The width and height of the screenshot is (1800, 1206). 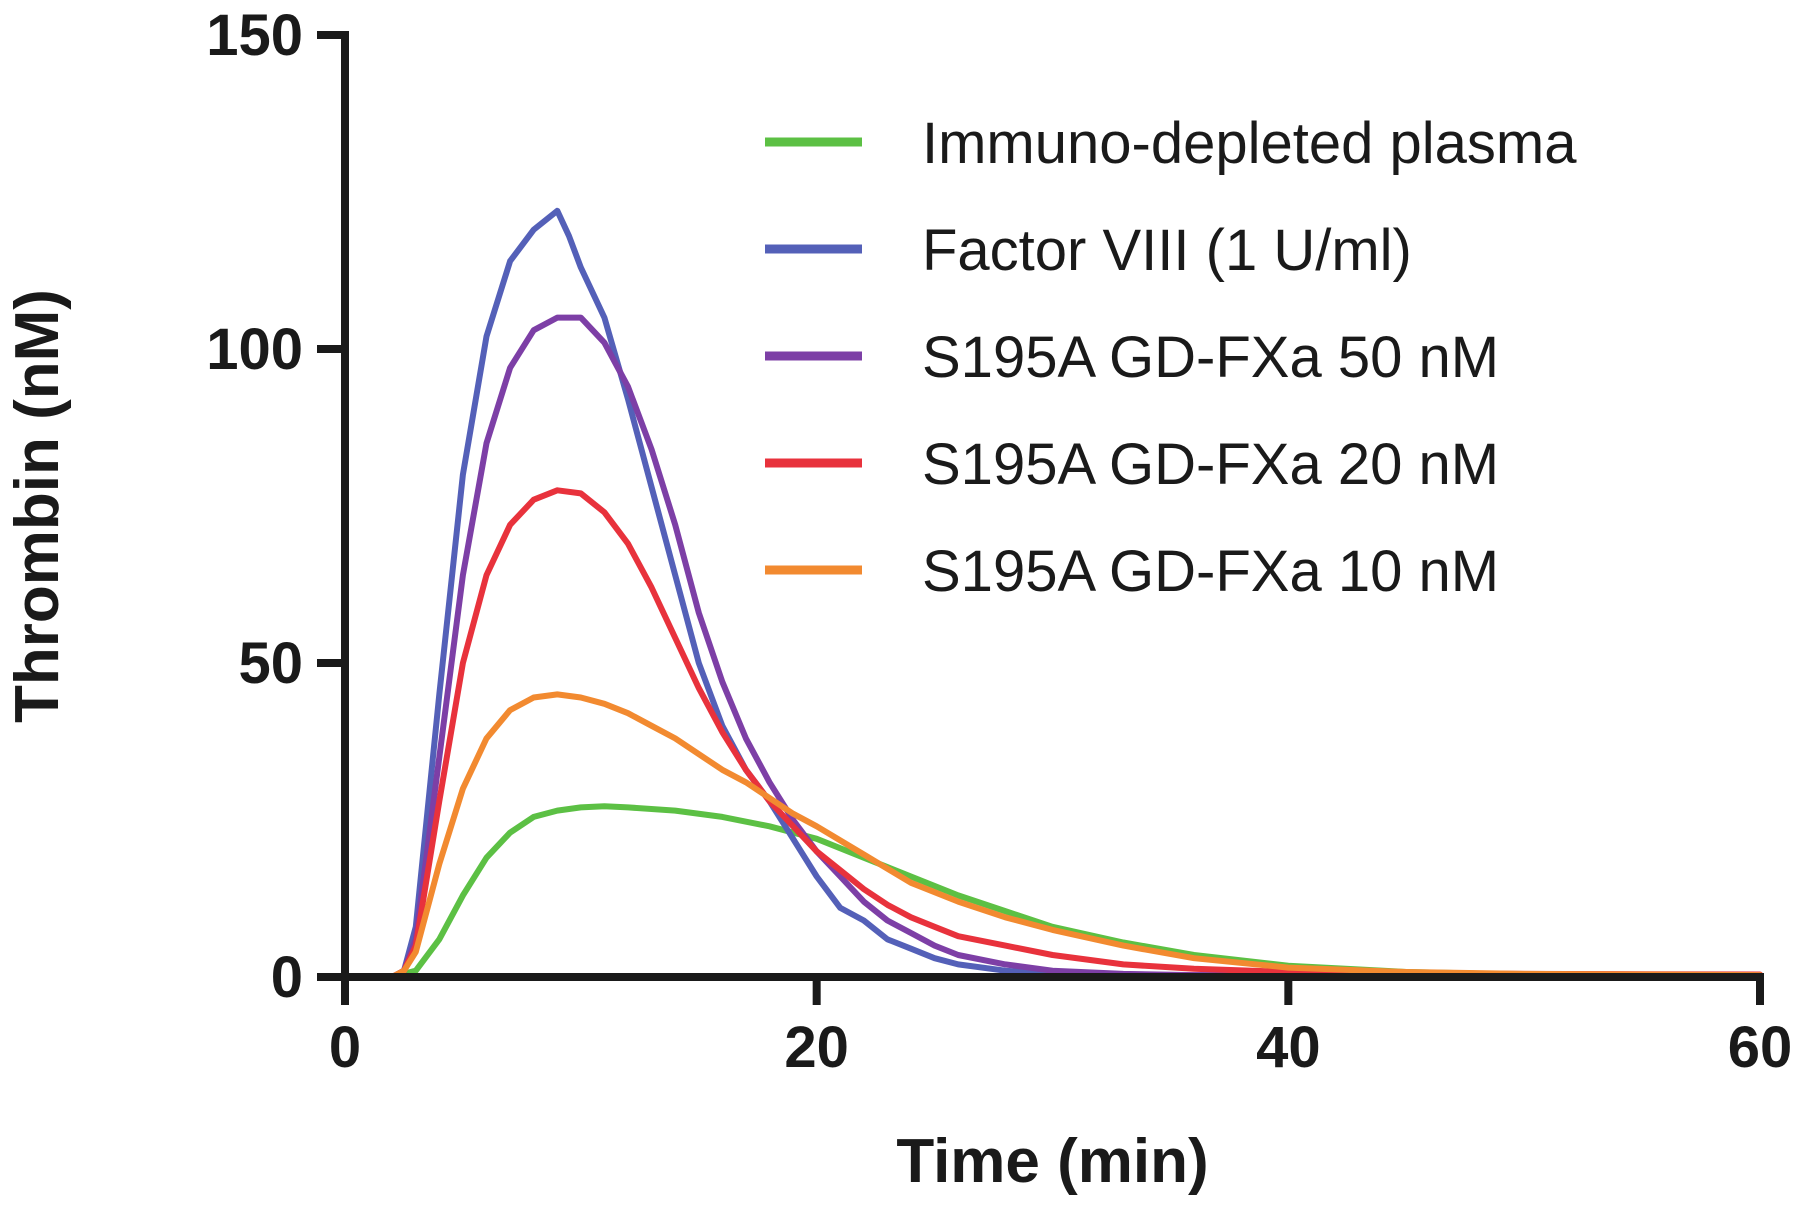 What do you see at coordinates (1760, 1047) in the screenshot?
I see `x-tick-label: 60` at bounding box center [1760, 1047].